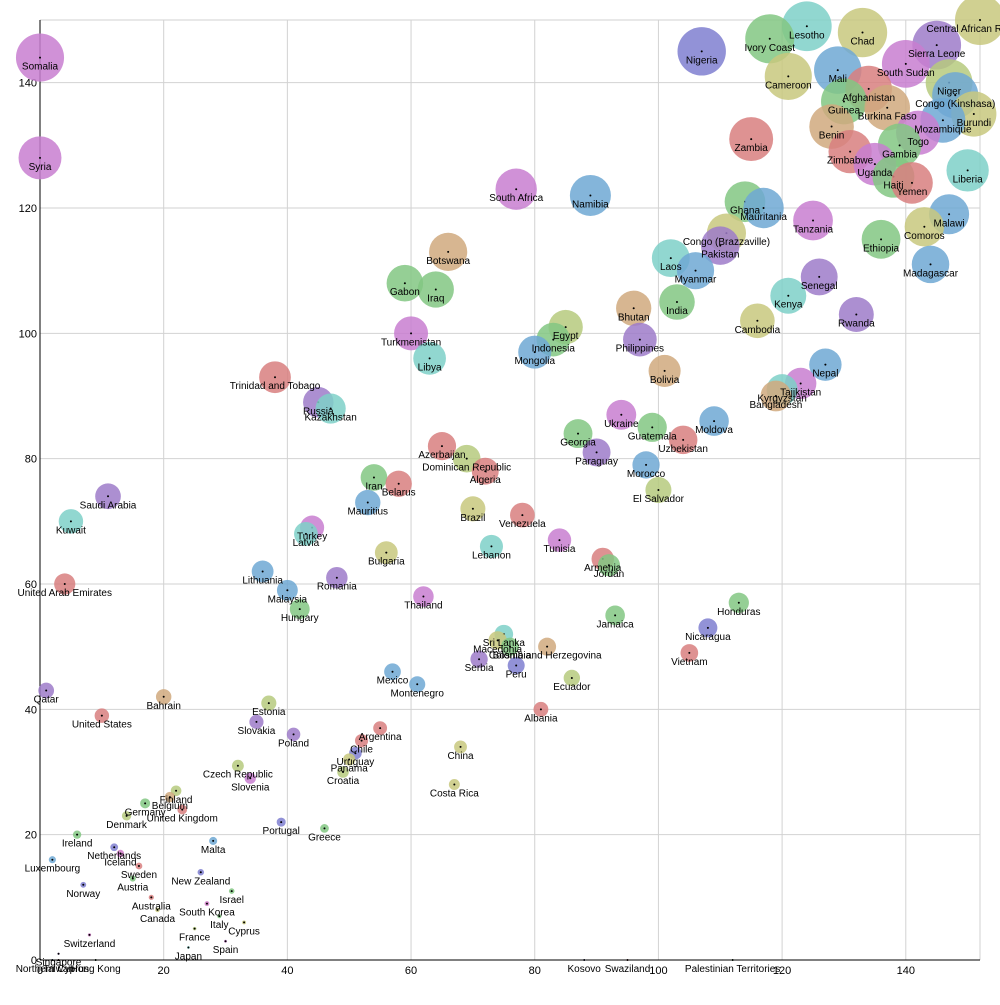 The width and height of the screenshot is (1000, 1005). Describe the element at coordinates (139, 875) in the screenshot. I see `bubble-label: Sweden` at that location.